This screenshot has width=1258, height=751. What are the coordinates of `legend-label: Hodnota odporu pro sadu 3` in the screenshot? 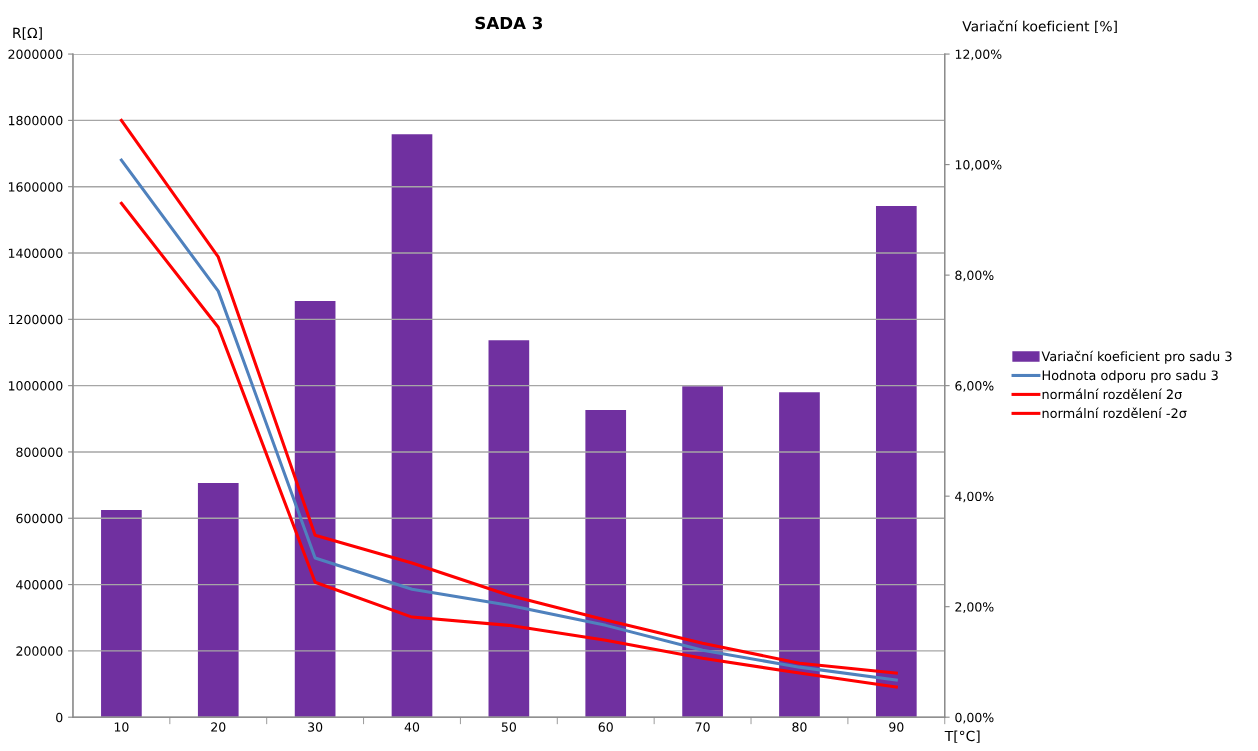 It's located at (1130, 376).